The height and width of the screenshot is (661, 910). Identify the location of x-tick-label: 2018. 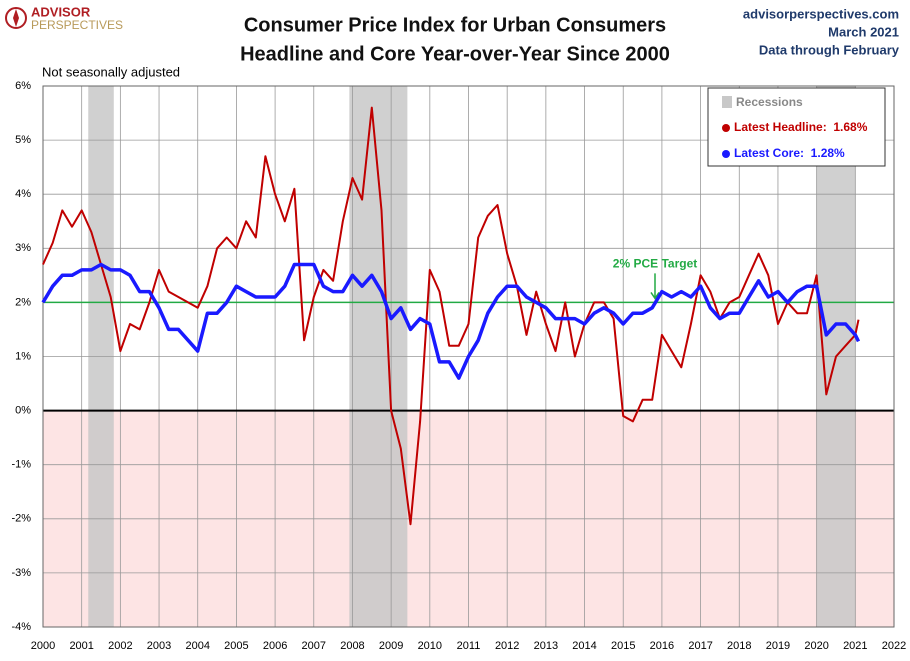
(739, 646).